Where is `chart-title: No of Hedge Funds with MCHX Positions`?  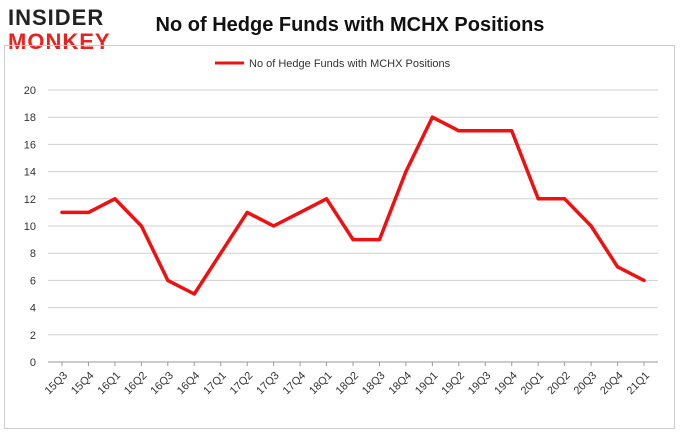
chart-title: No of Hedge Funds with MCHX Positions is located at coordinates (350, 25).